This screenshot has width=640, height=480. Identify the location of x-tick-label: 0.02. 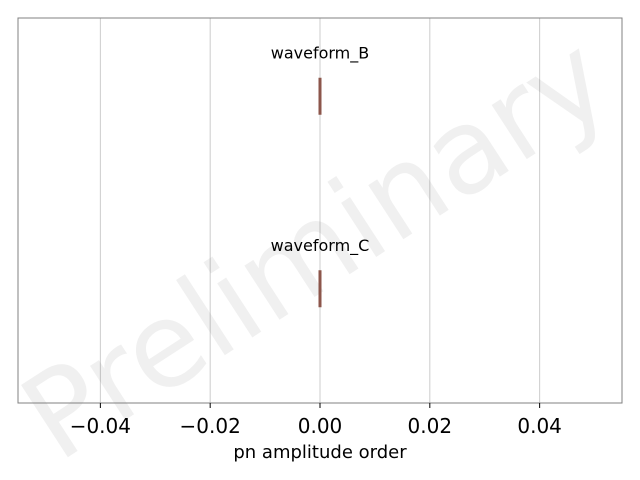
(430, 426).